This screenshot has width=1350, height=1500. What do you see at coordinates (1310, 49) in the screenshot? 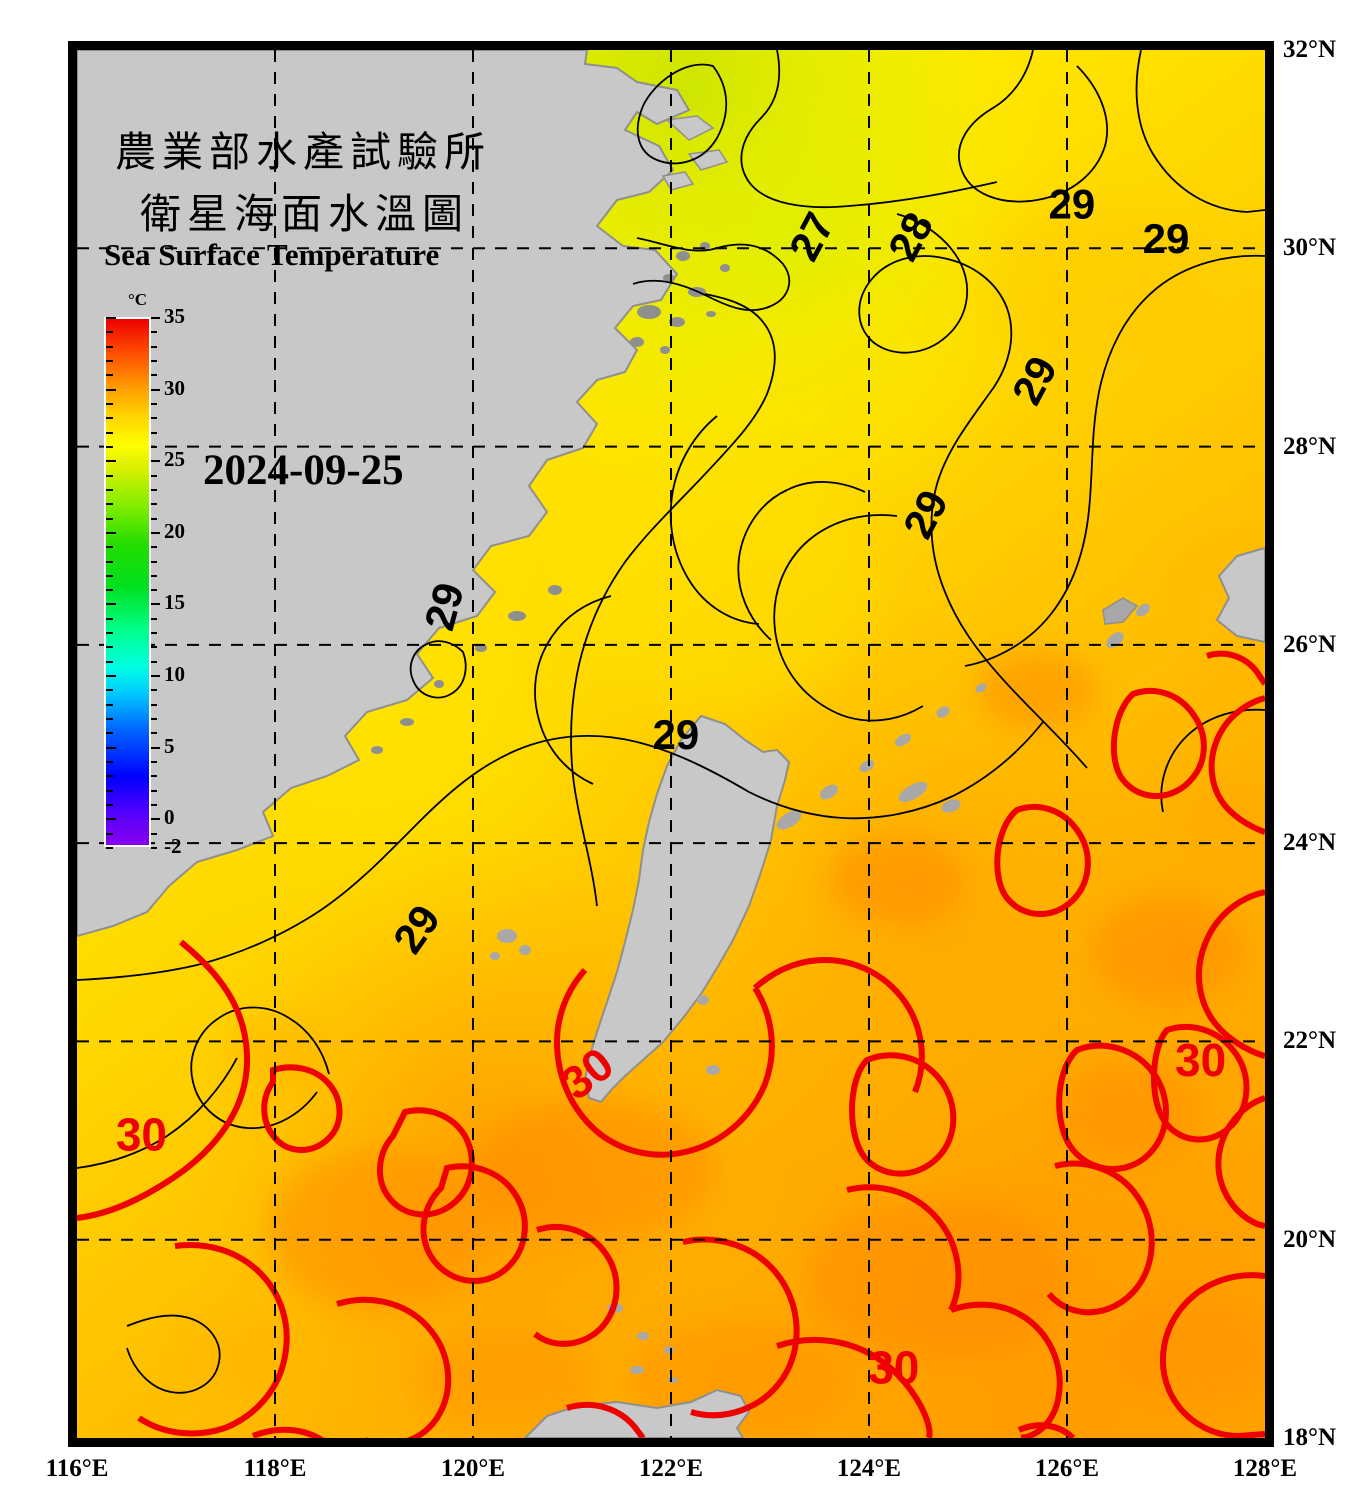
I see `lat-tick-label: 32°N` at bounding box center [1310, 49].